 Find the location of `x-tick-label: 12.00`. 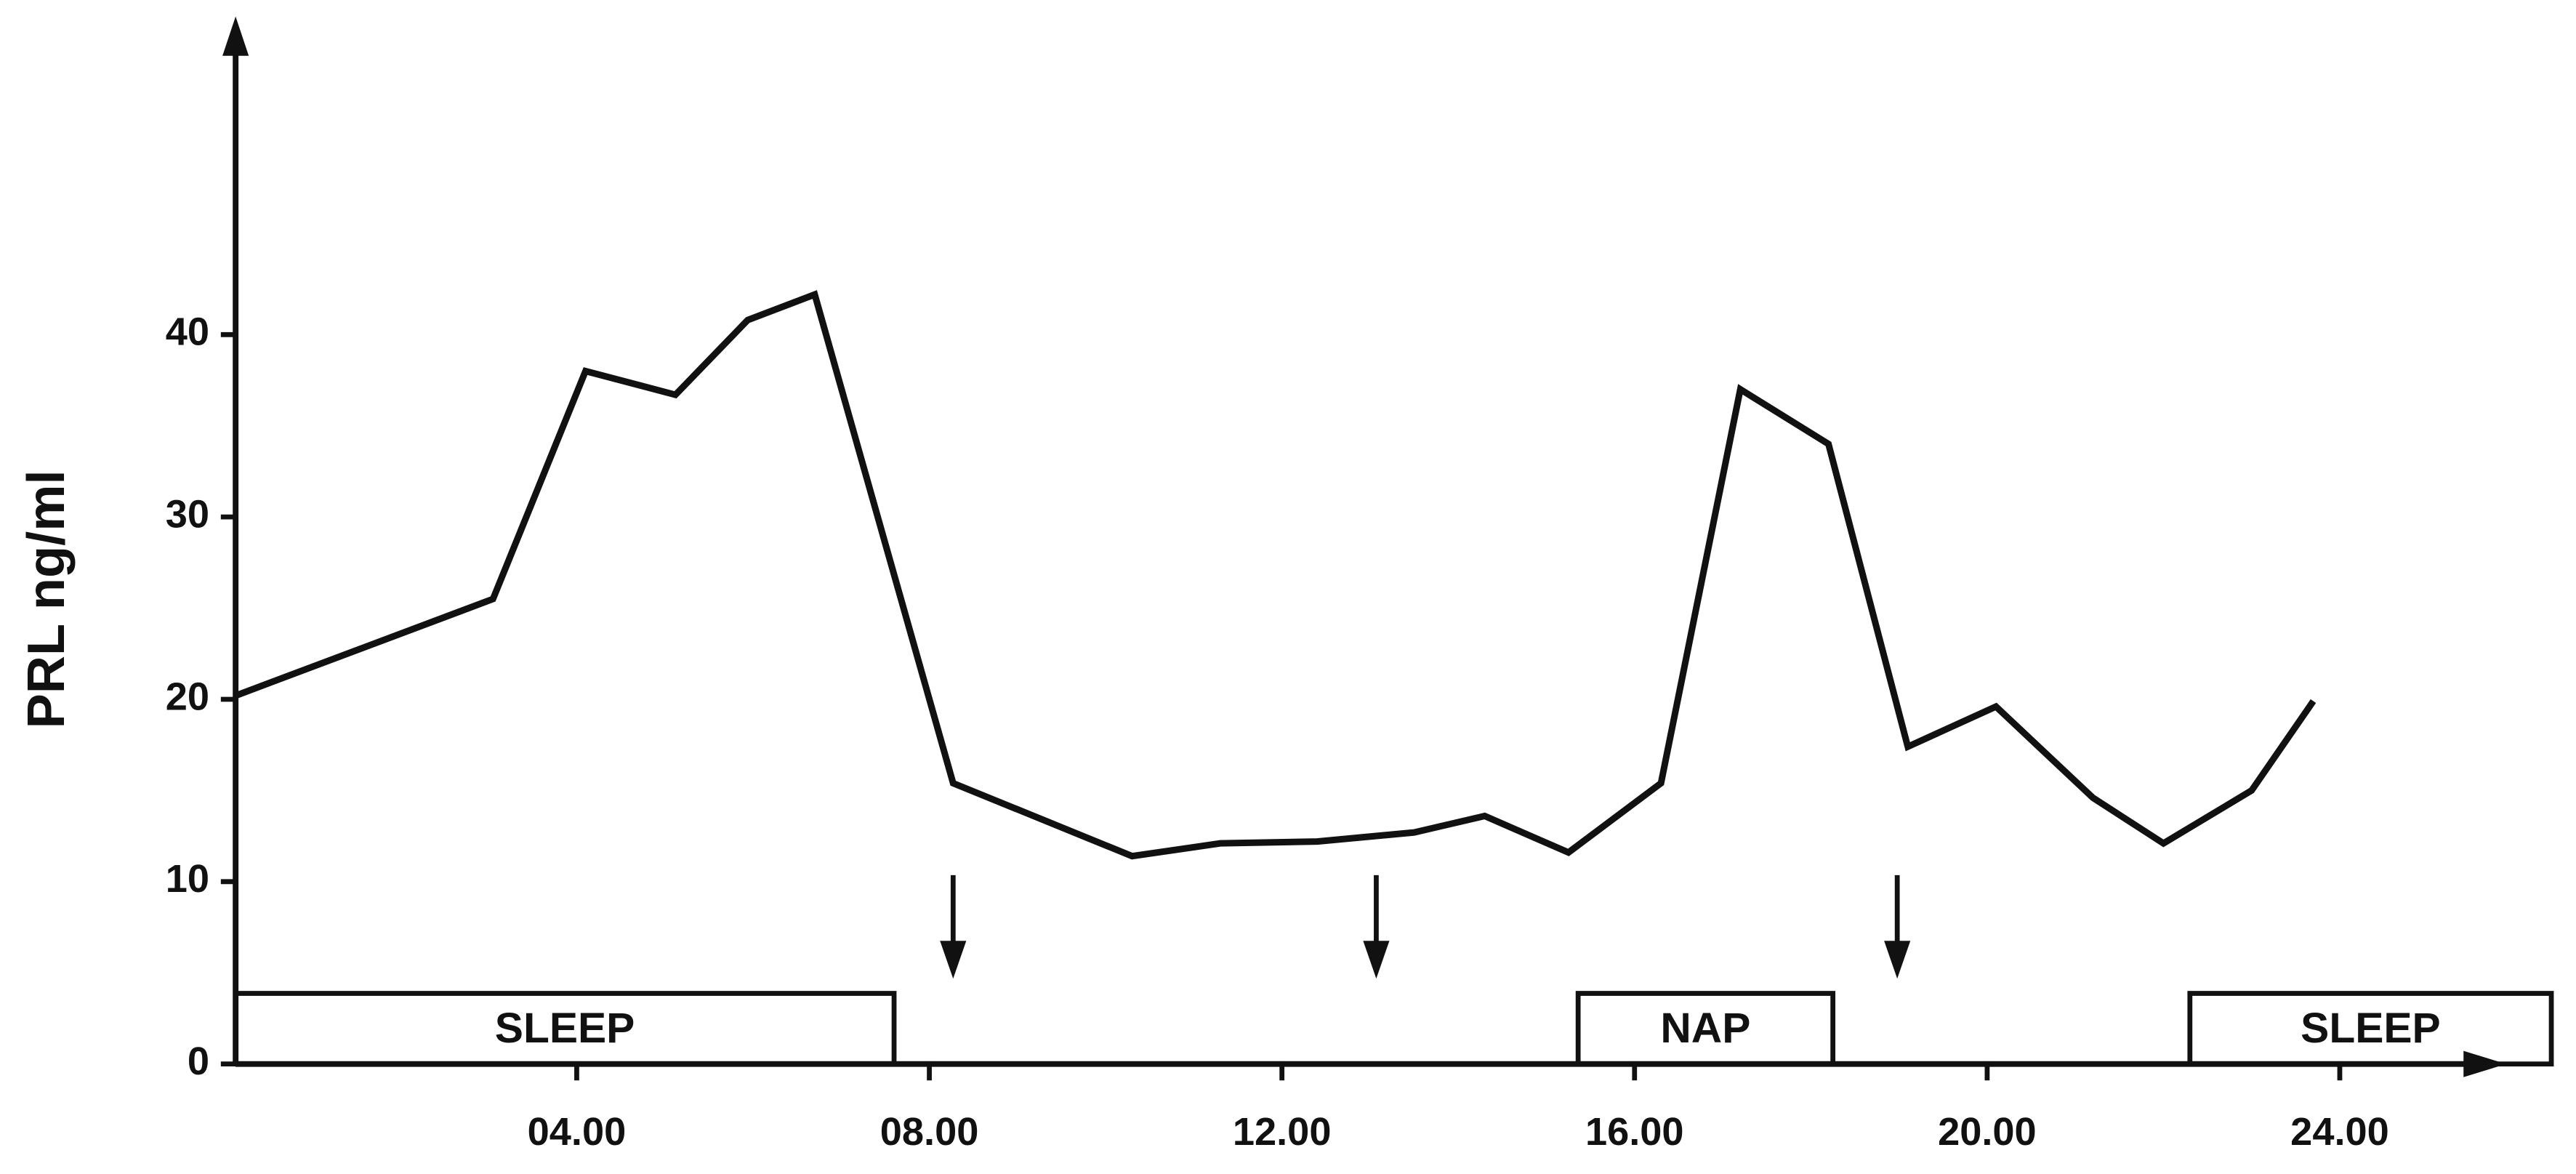

x-tick-label: 12.00 is located at coordinates (1282, 1132).